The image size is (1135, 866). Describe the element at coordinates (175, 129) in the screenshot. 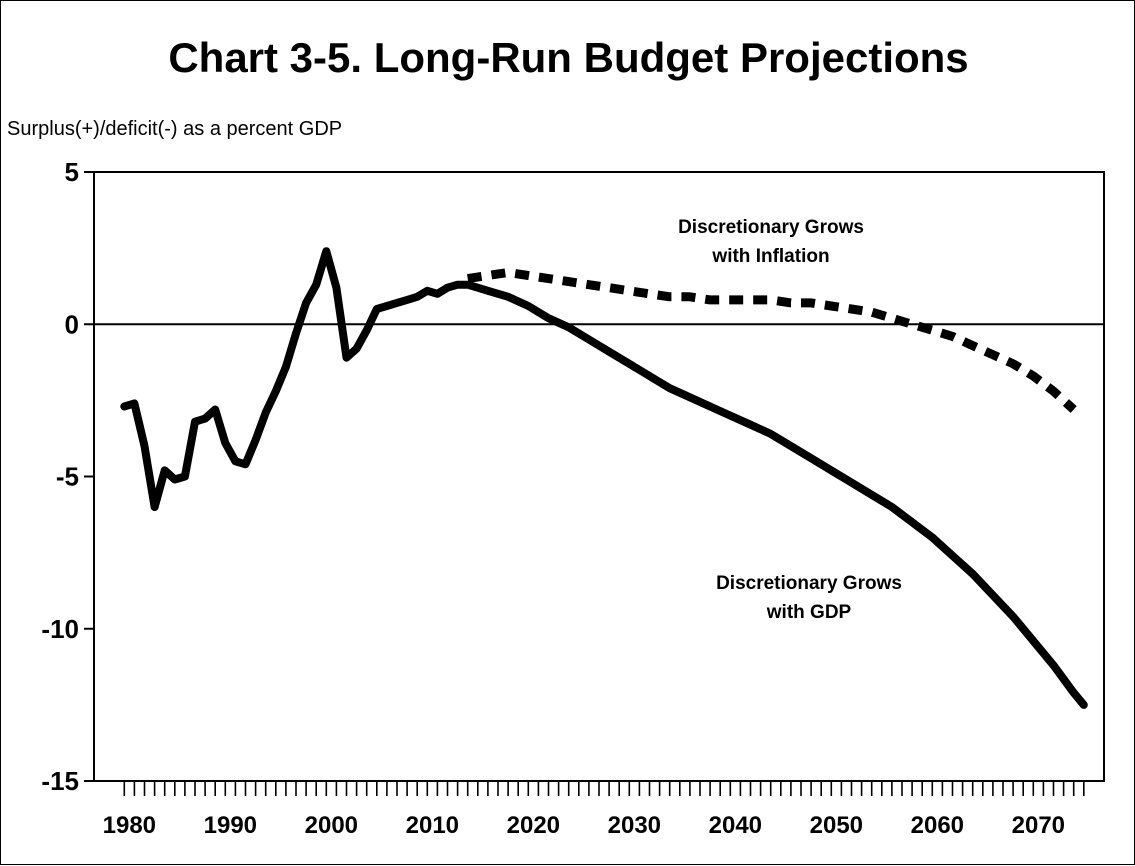

I see `y-axis-label: Surplus(+)/deficit(-) as a percent GDP` at that location.